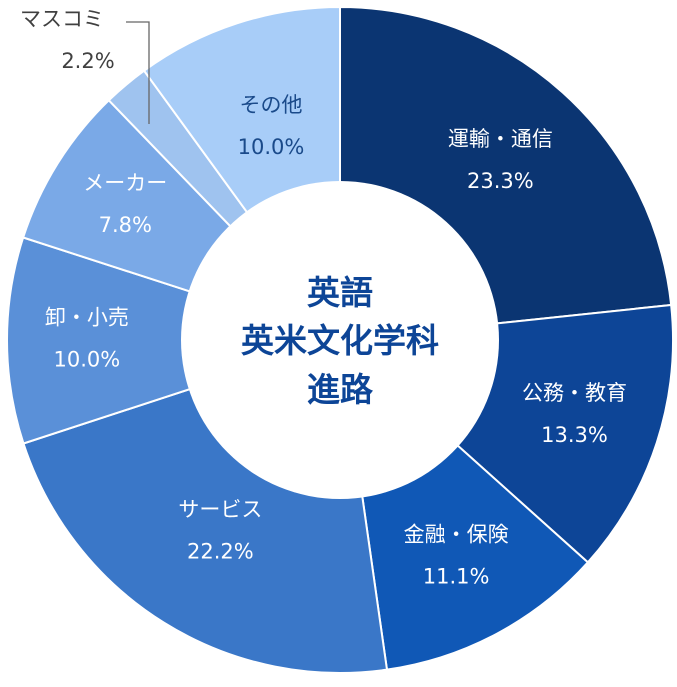 The width and height of the screenshot is (677, 687). What do you see at coordinates (220, 551) in the screenshot?
I see `slice-value-service: 22.2%` at bounding box center [220, 551].